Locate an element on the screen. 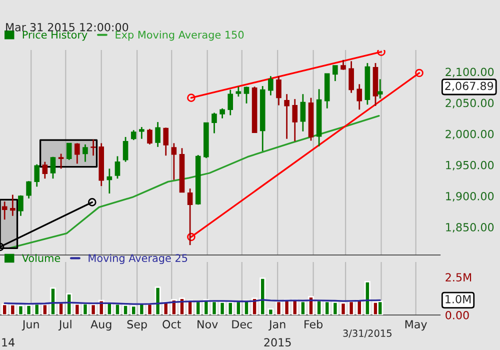 This screenshot has height=350, width=500. x2-tick-label: 14 is located at coordinates (8, 342).